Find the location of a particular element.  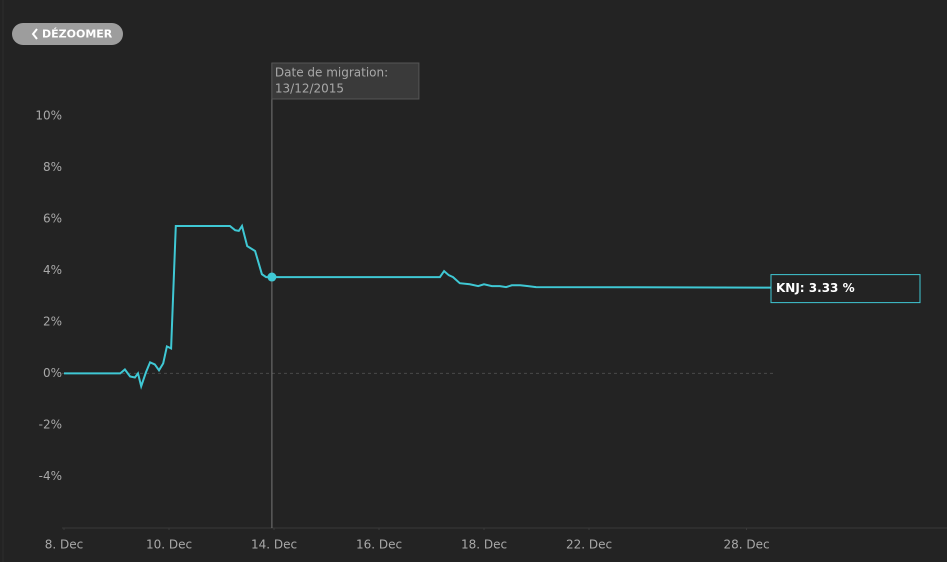

button-bg is located at coordinates (67, 34).